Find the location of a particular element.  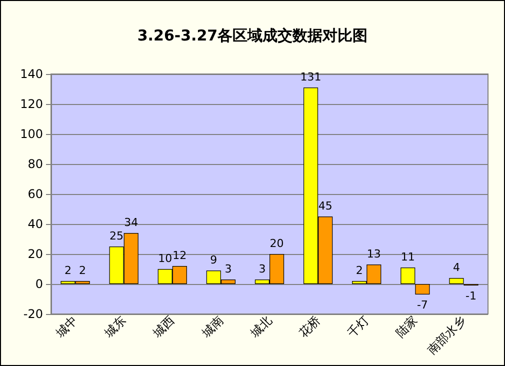

data-label: 10 is located at coordinates (165, 258).